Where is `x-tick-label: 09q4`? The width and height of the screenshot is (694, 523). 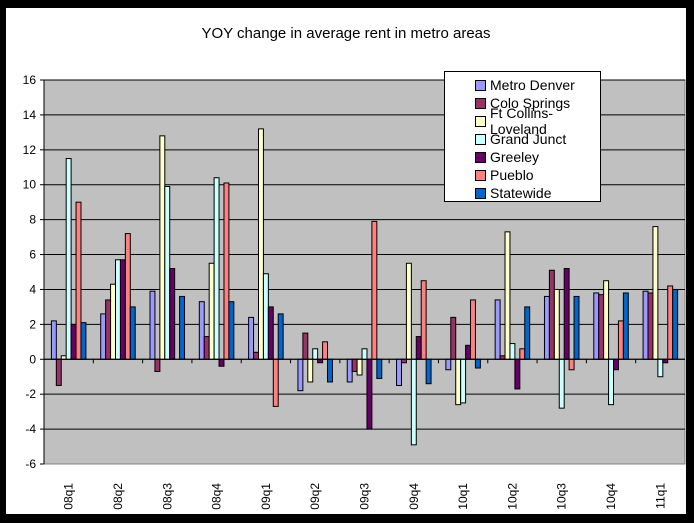
x-tick-label: 09q4 is located at coordinates (414, 496).